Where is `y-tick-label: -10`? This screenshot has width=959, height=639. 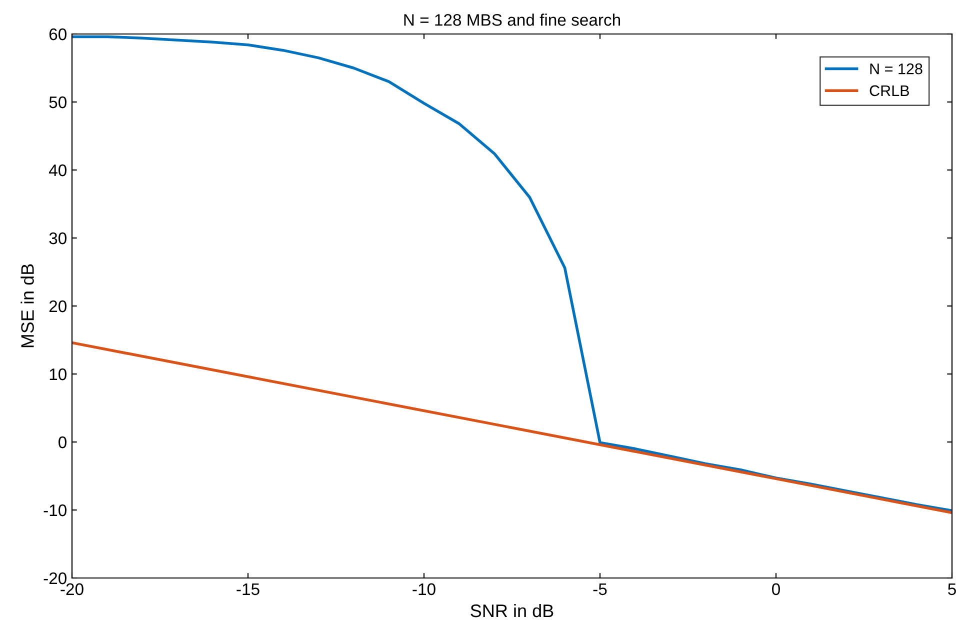 y-tick-label: -10 is located at coordinates (55, 510).